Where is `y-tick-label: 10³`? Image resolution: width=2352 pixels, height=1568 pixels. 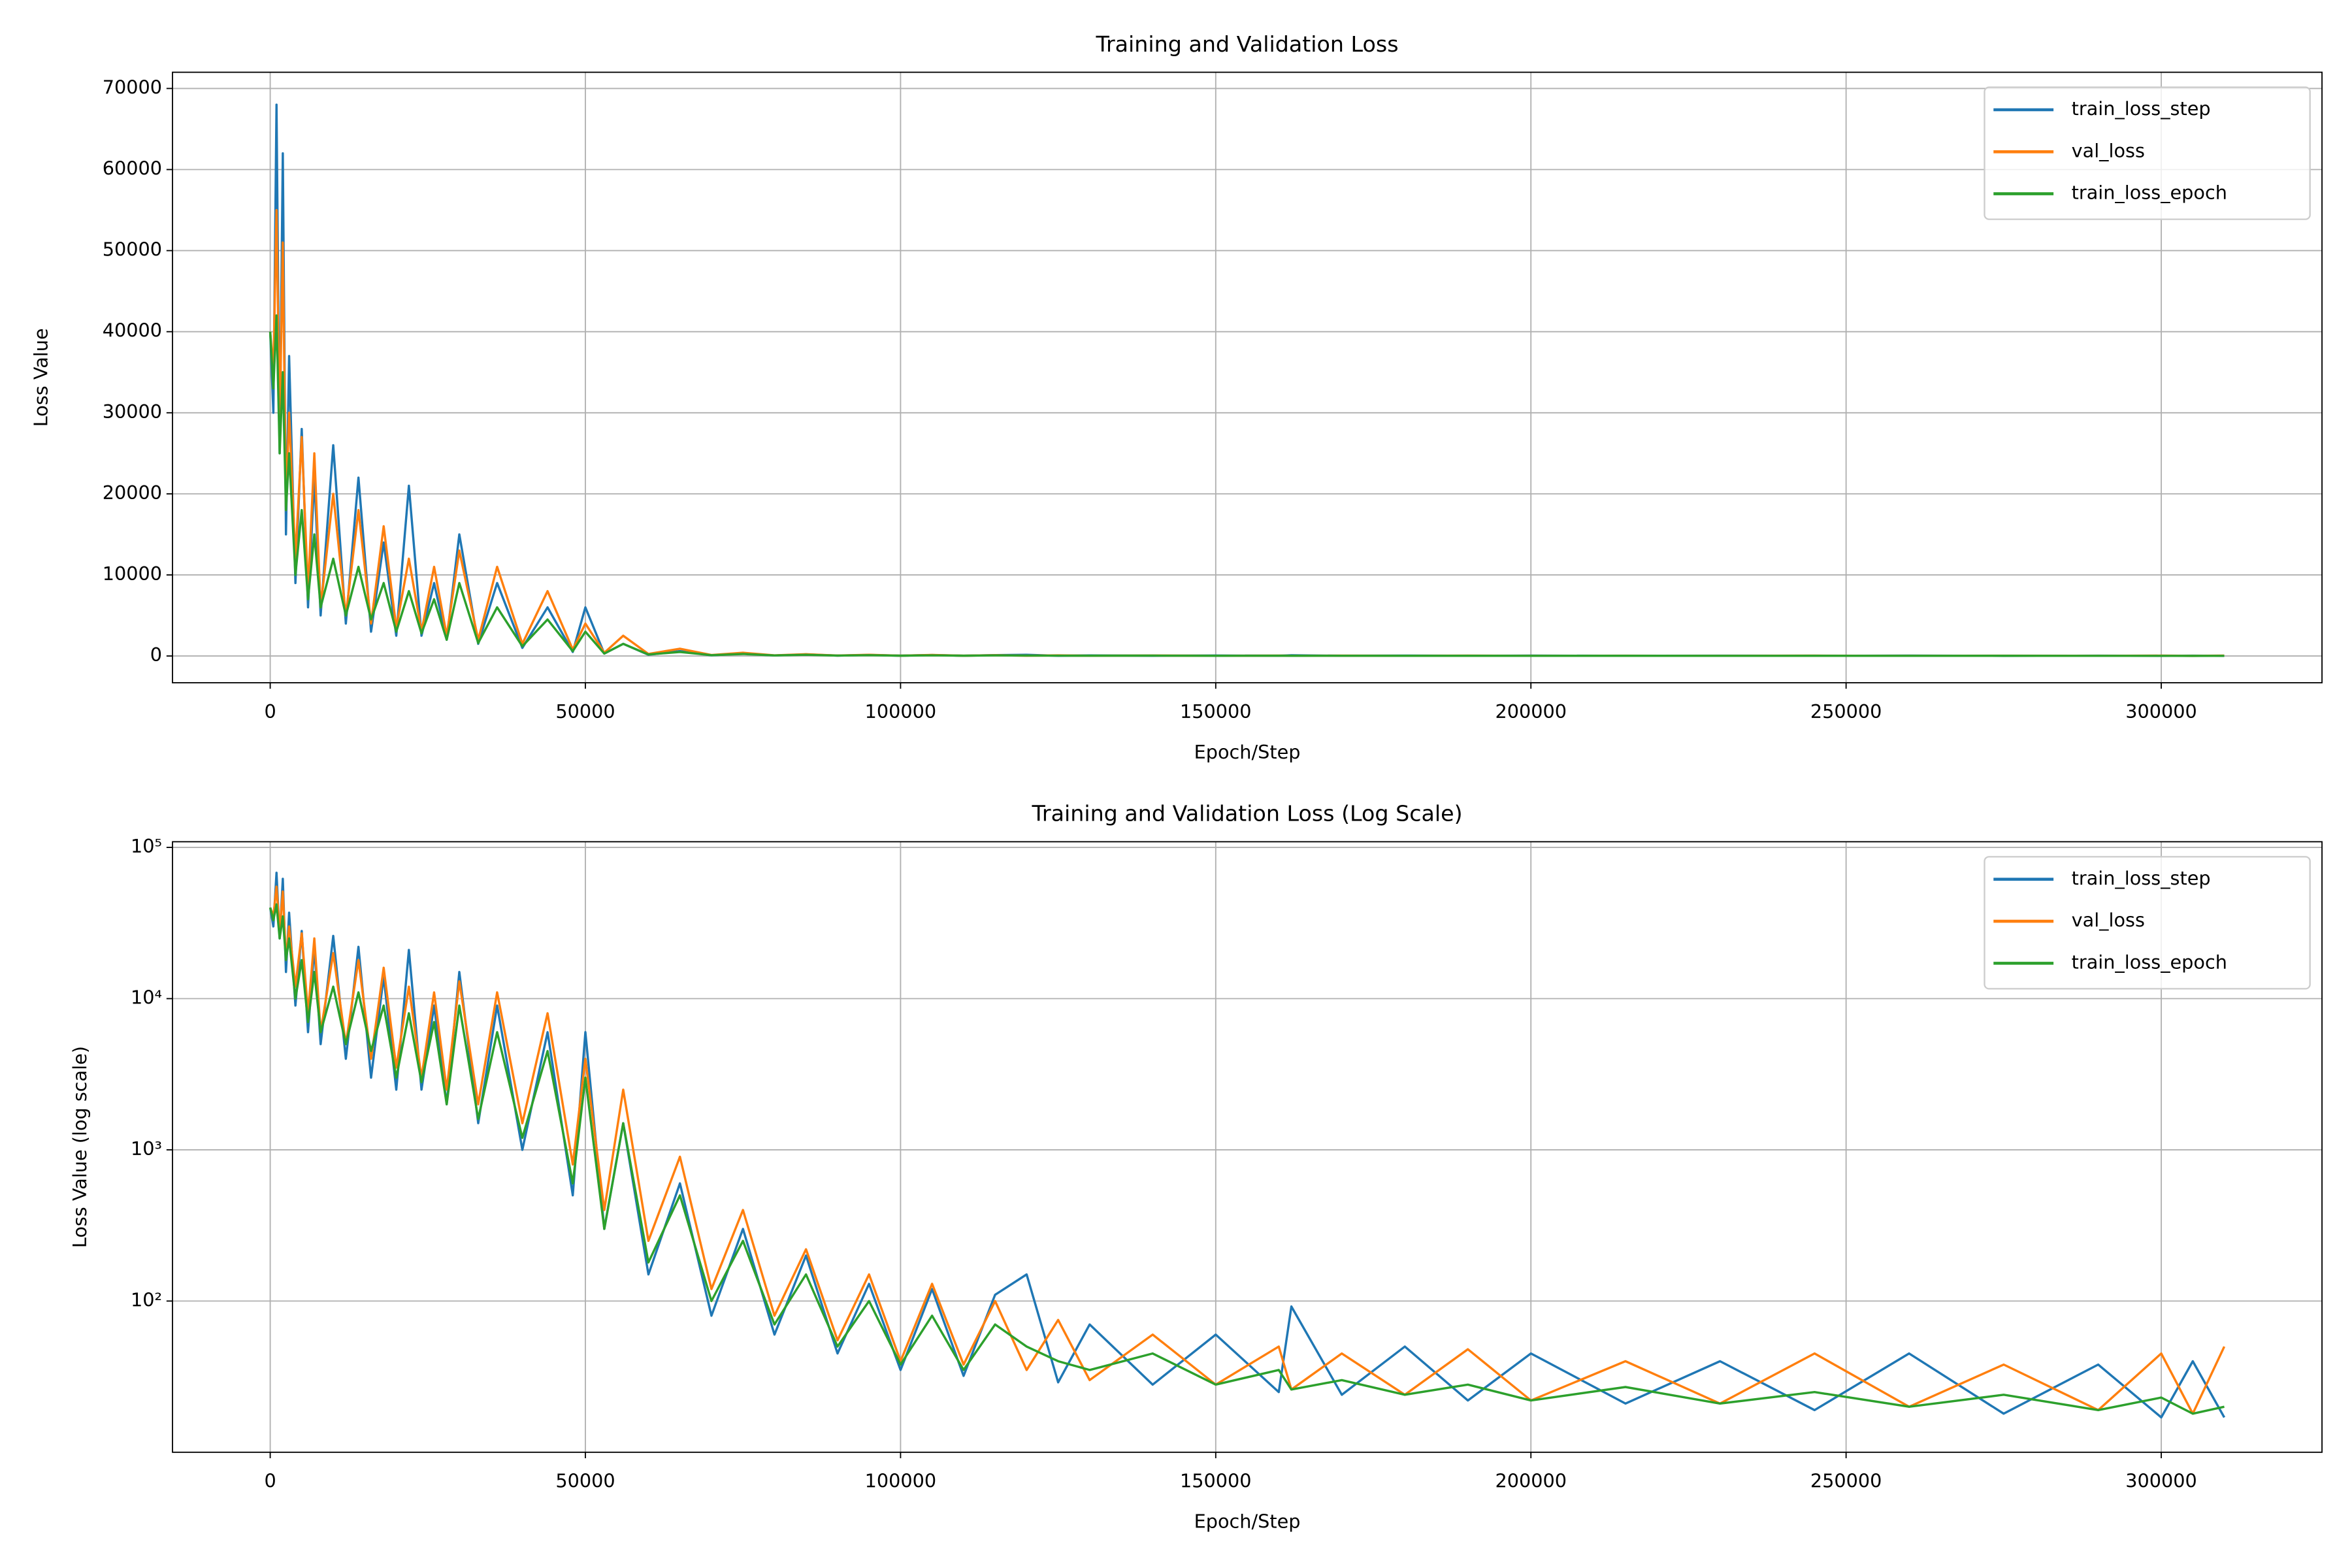 y-tick-label: 10³ is located at coordinates (146, 1148).